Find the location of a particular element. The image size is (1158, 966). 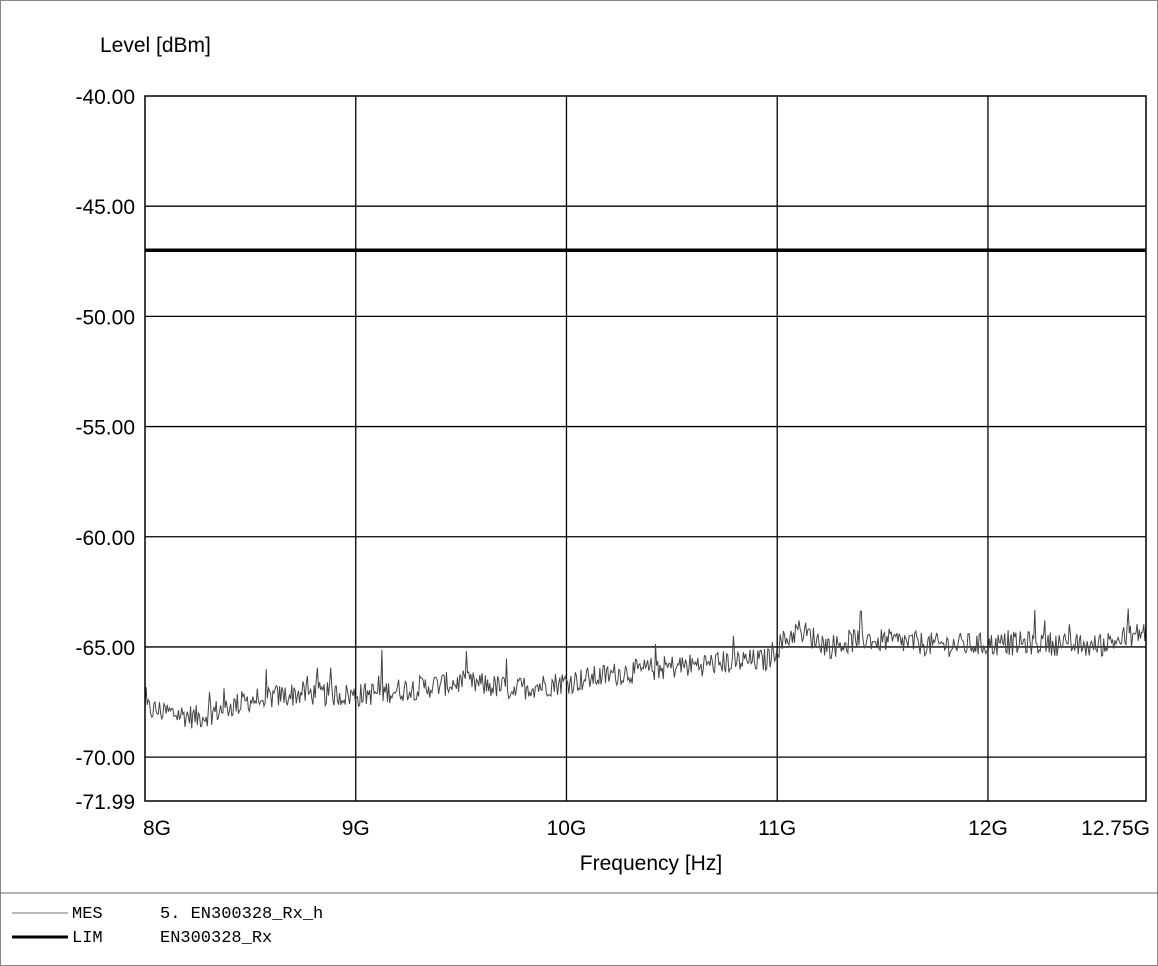

x-tick-label: 12.75G is located at coordinates (1115, 828).